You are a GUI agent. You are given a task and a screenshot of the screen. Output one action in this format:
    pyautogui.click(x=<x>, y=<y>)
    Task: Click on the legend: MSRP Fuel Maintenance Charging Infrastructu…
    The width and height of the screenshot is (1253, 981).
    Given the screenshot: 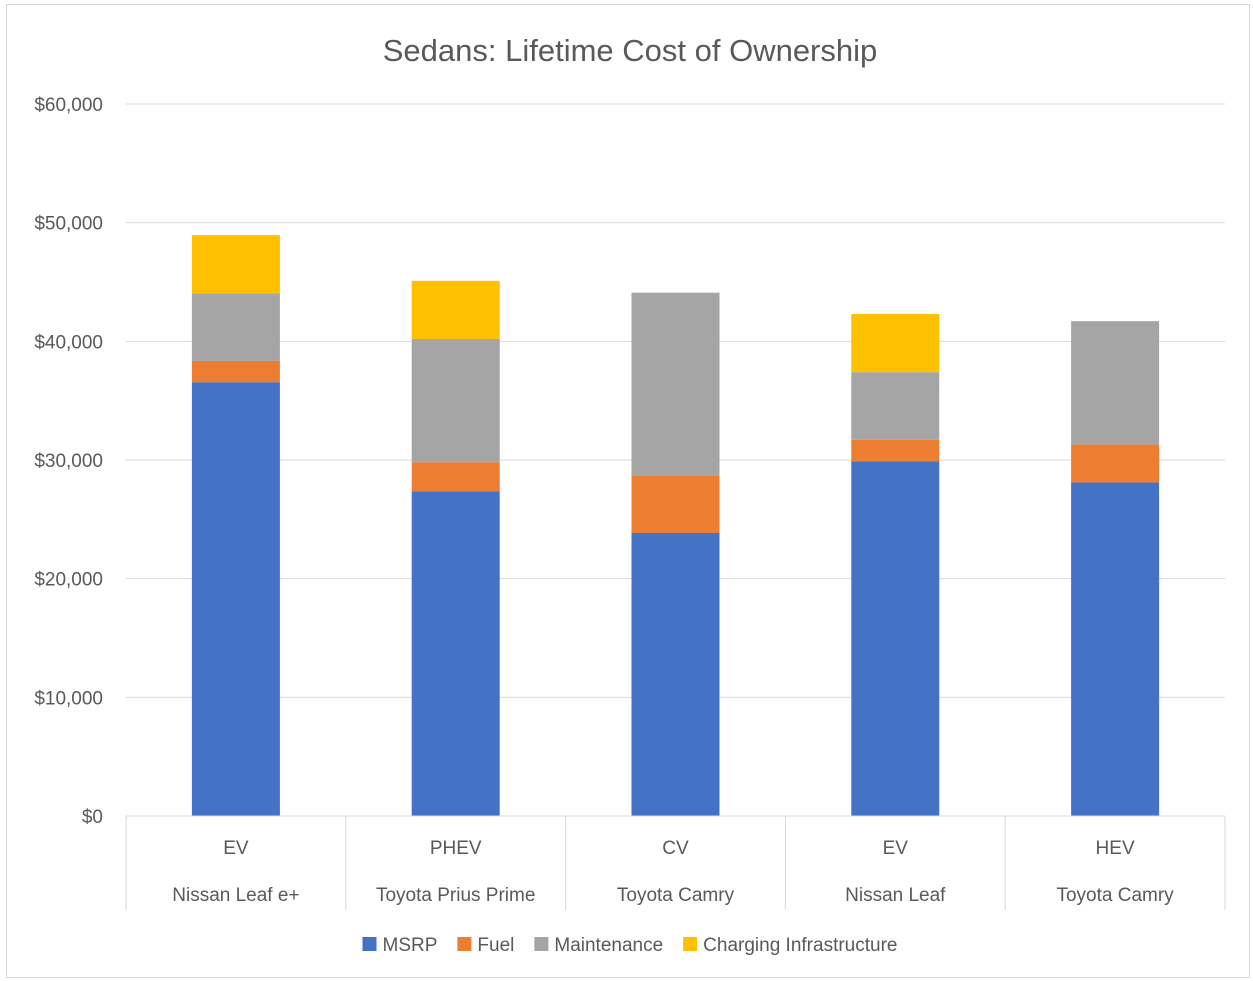 What is the action you would take?
    pyautogui.click(x=630, y=945)
    